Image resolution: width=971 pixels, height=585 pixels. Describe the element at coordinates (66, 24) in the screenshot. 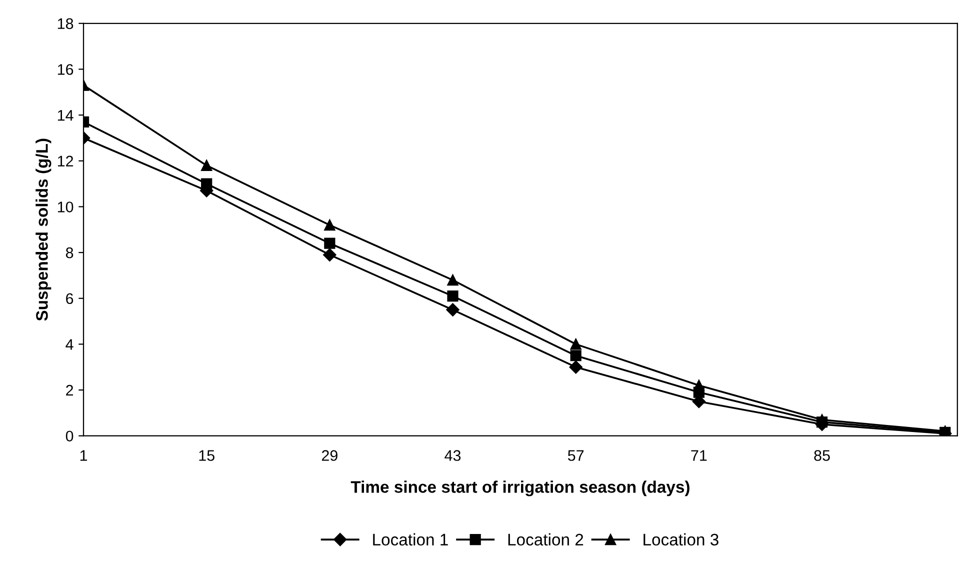

I see `y-tick-label: 18` at that location.